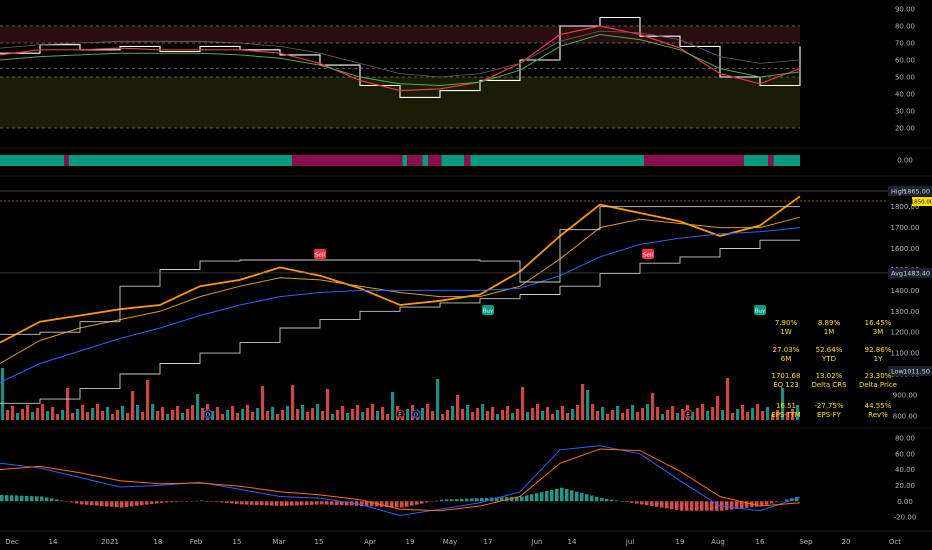 Image resolution: width=932 pixels, height=550 pixels. I want to click on high-tag, so click(910, 191).